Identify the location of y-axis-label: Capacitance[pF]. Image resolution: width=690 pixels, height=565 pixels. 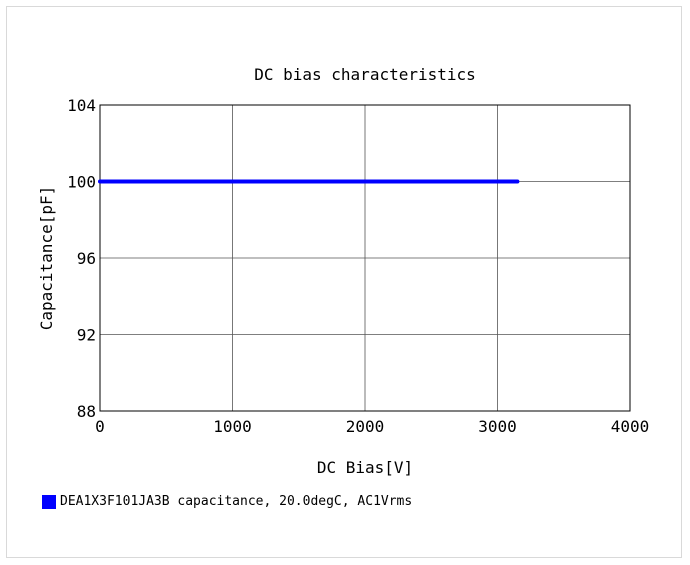
(46, 258).